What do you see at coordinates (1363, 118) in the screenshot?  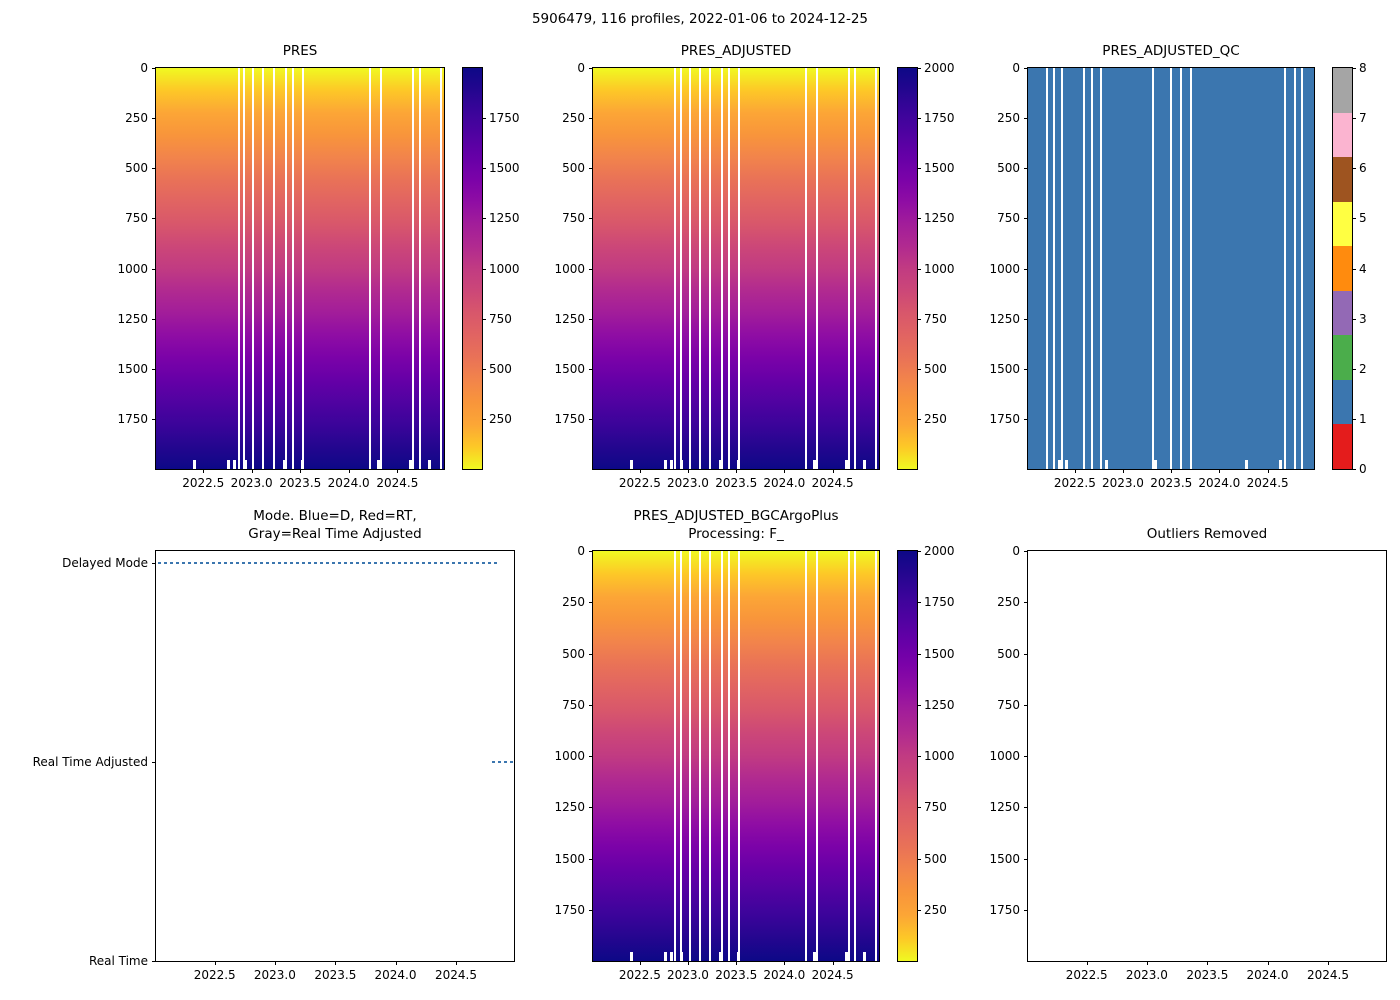 I see `colorbar-tick-label: 7` at bounding box center [1363, 118].